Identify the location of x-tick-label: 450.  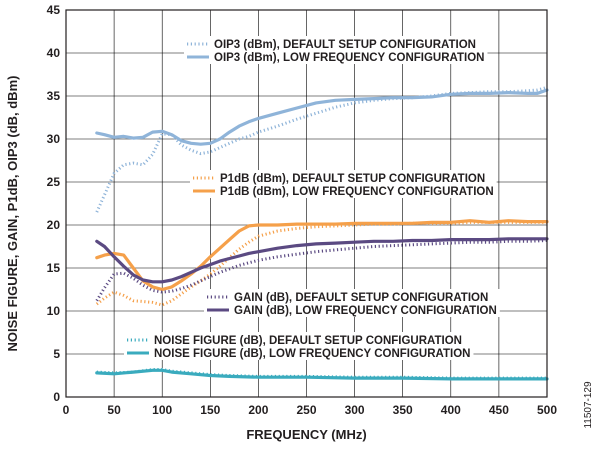
(499, 410).